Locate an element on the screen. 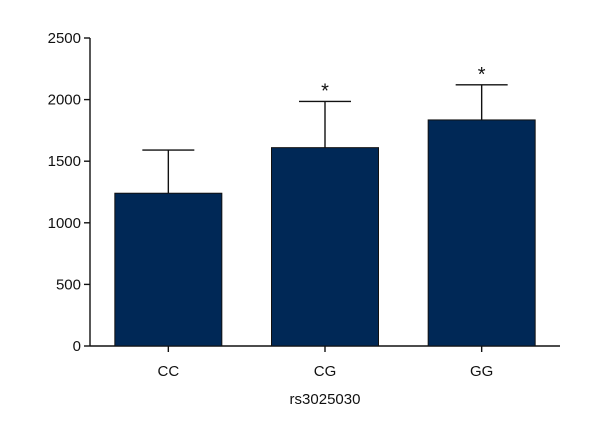 The image size is (600, 445). x-ticks: CC CG GG is located at coordinates (325, 363).